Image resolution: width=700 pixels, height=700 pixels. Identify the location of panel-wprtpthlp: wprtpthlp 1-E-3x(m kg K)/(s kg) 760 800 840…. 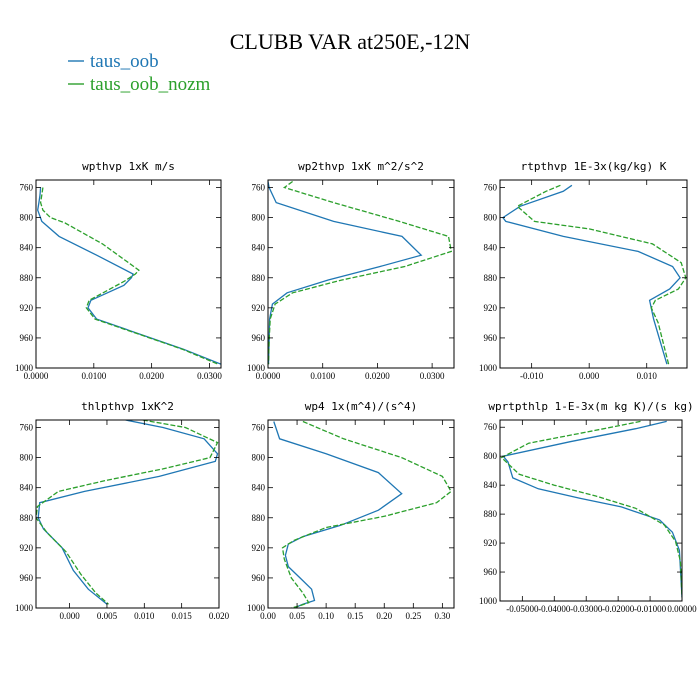
(588, 507).